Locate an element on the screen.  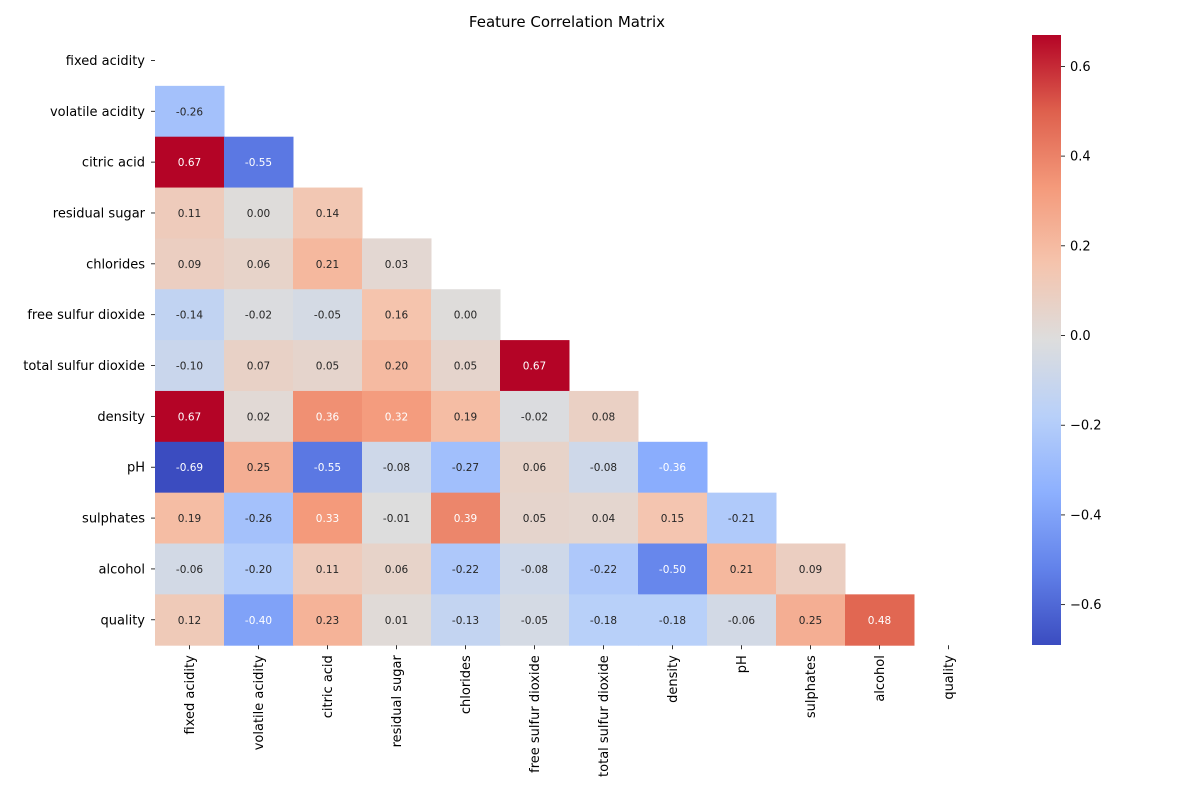
colorbar-tick-label: −0.2 is located at coordinates (1086, 426).